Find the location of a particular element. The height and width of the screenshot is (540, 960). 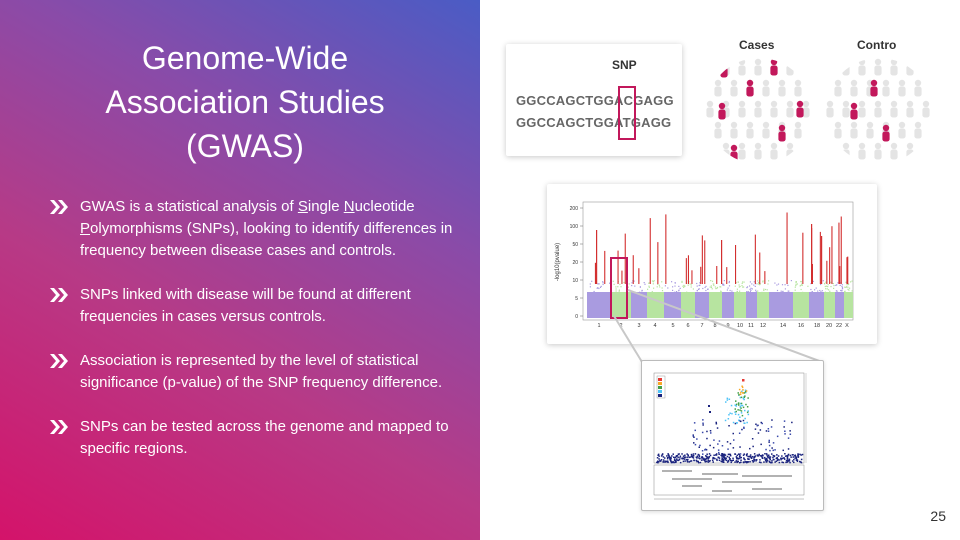

y-tick-label: 0 is located at coordinates (576, 317).